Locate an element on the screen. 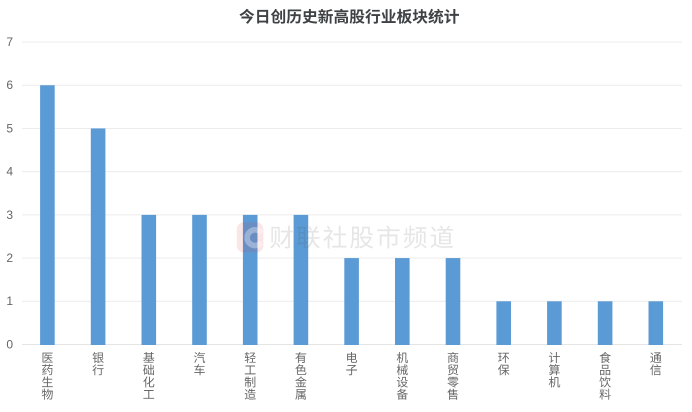 This screenshot has height=412, width=692. svg-text: 0 is located at coordinates (9, 344).